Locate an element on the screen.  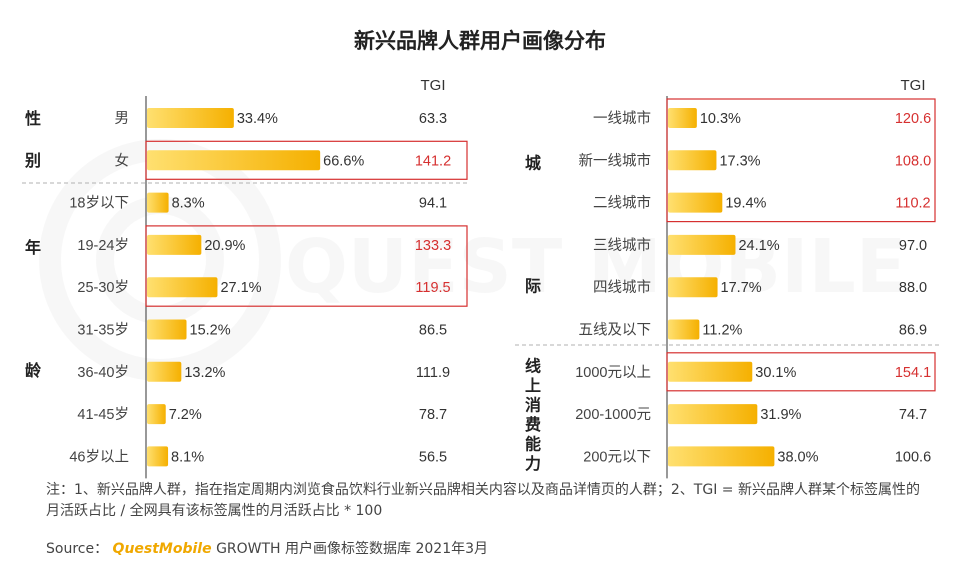
tgi-value: 63.3 is located at coordinates (433, 119).